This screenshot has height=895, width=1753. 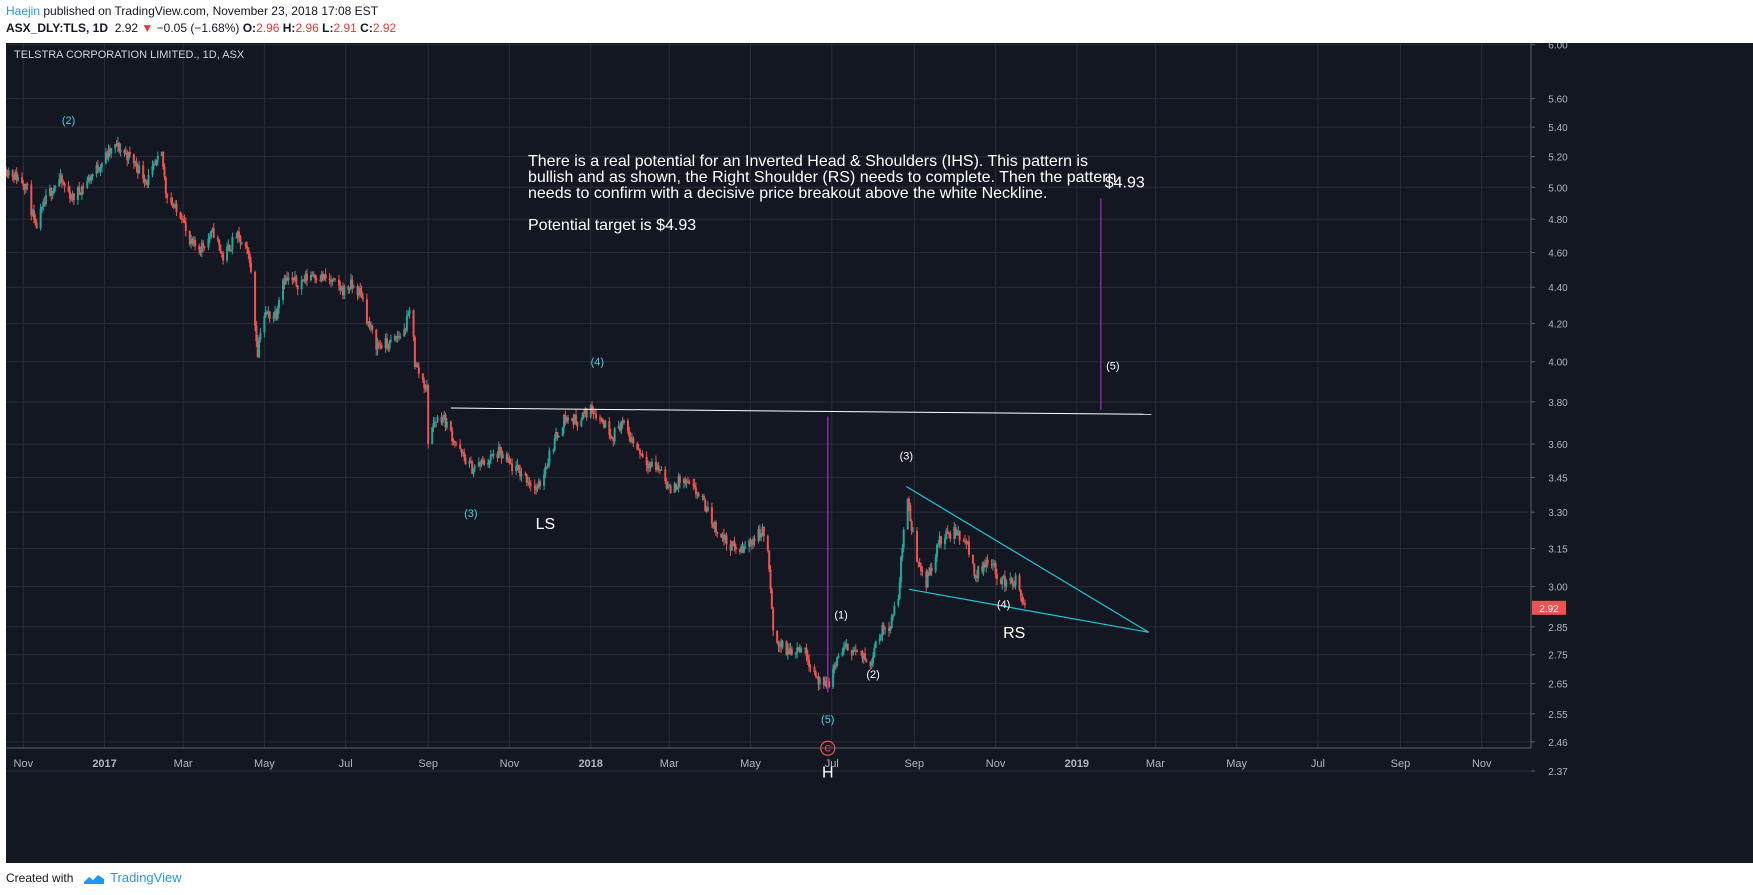 What do you see at coordinates (23, 11) in the screenshot?
I see `author-link: Haejin` at bounding box center [23, 11].